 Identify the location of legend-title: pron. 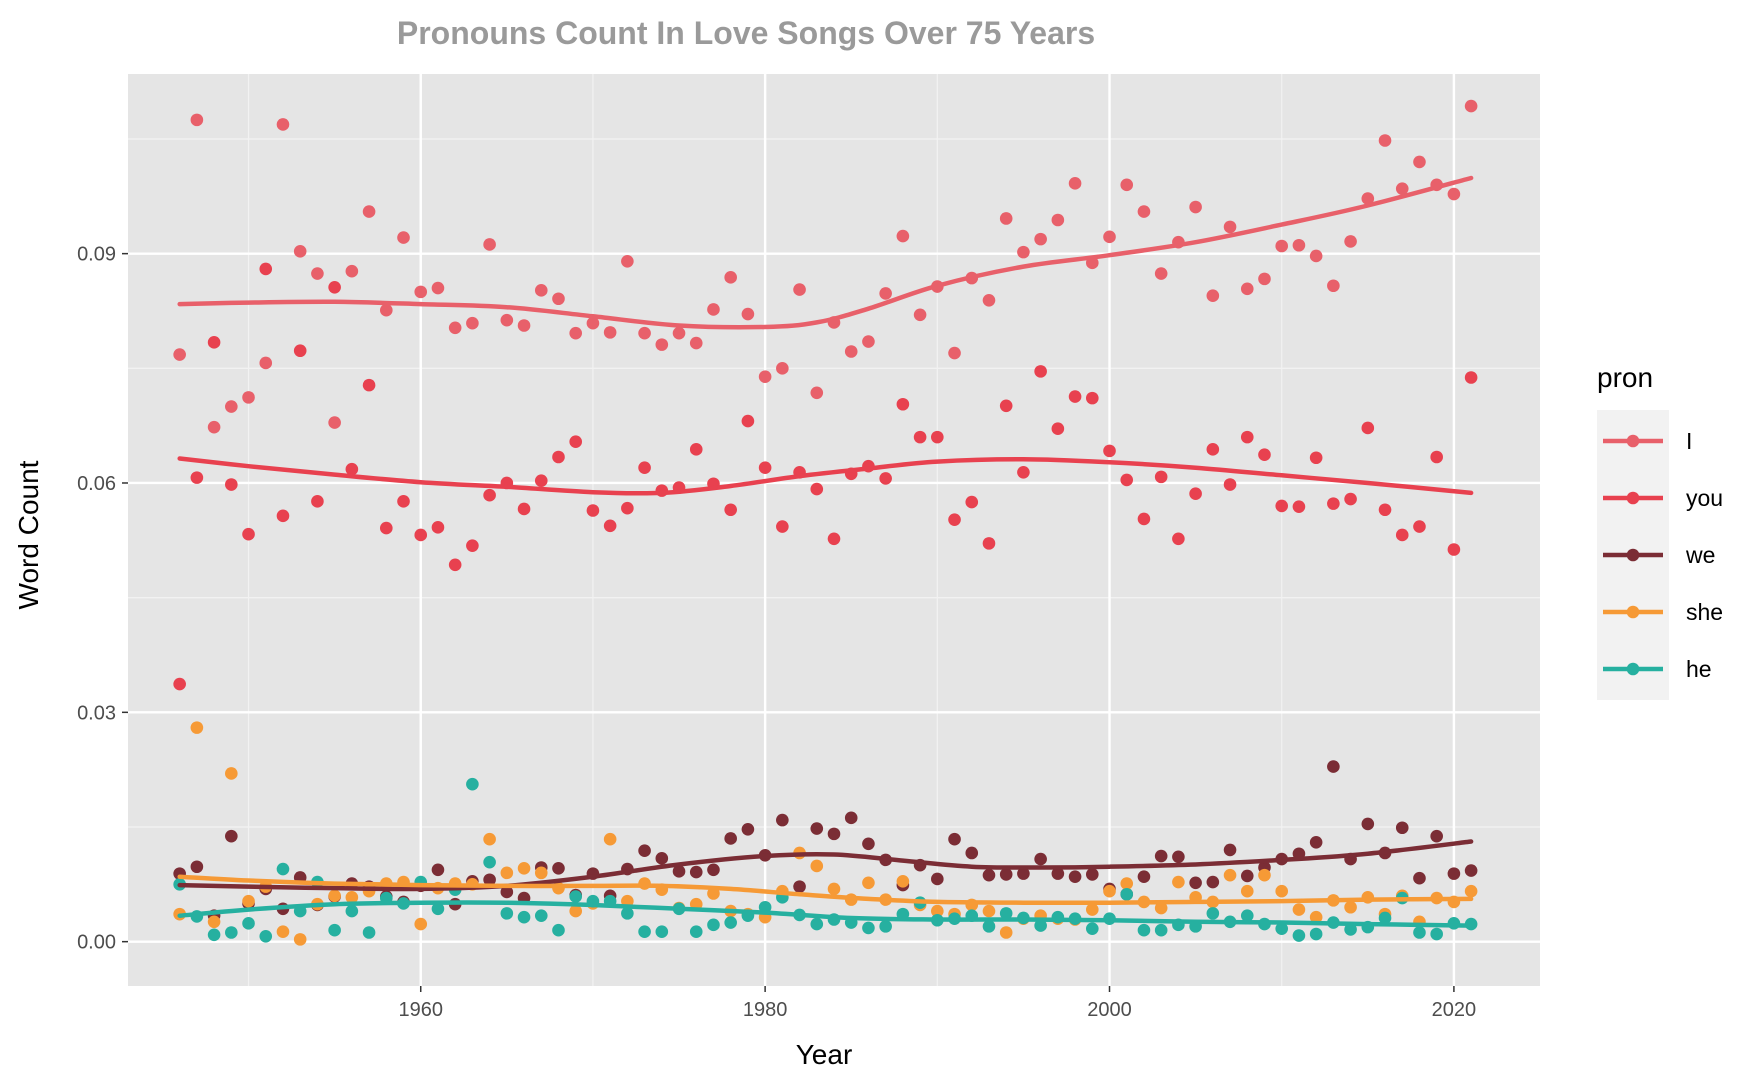
(1625, 377).